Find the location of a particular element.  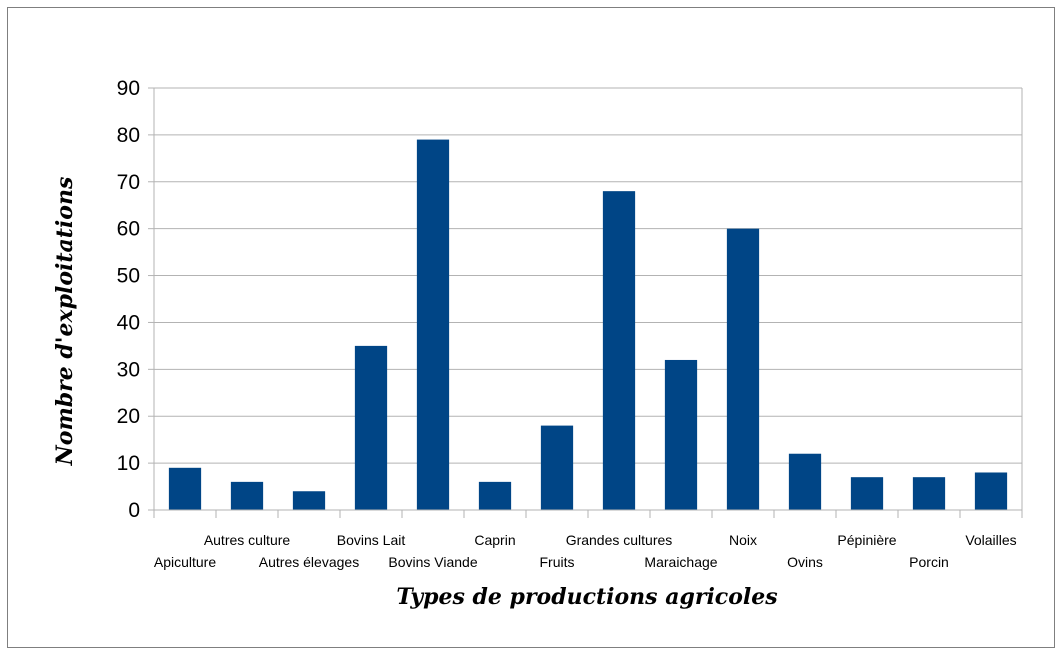

x-tick-label: Pépinière is located at coordinates (866, 540).